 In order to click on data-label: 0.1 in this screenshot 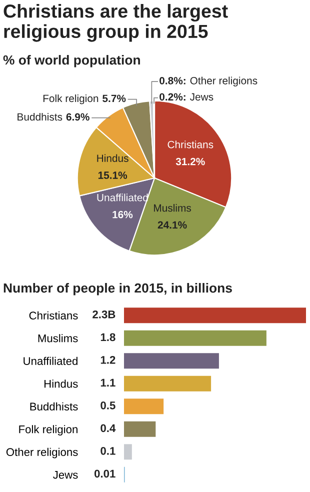, I will do `click(108, 450)`.